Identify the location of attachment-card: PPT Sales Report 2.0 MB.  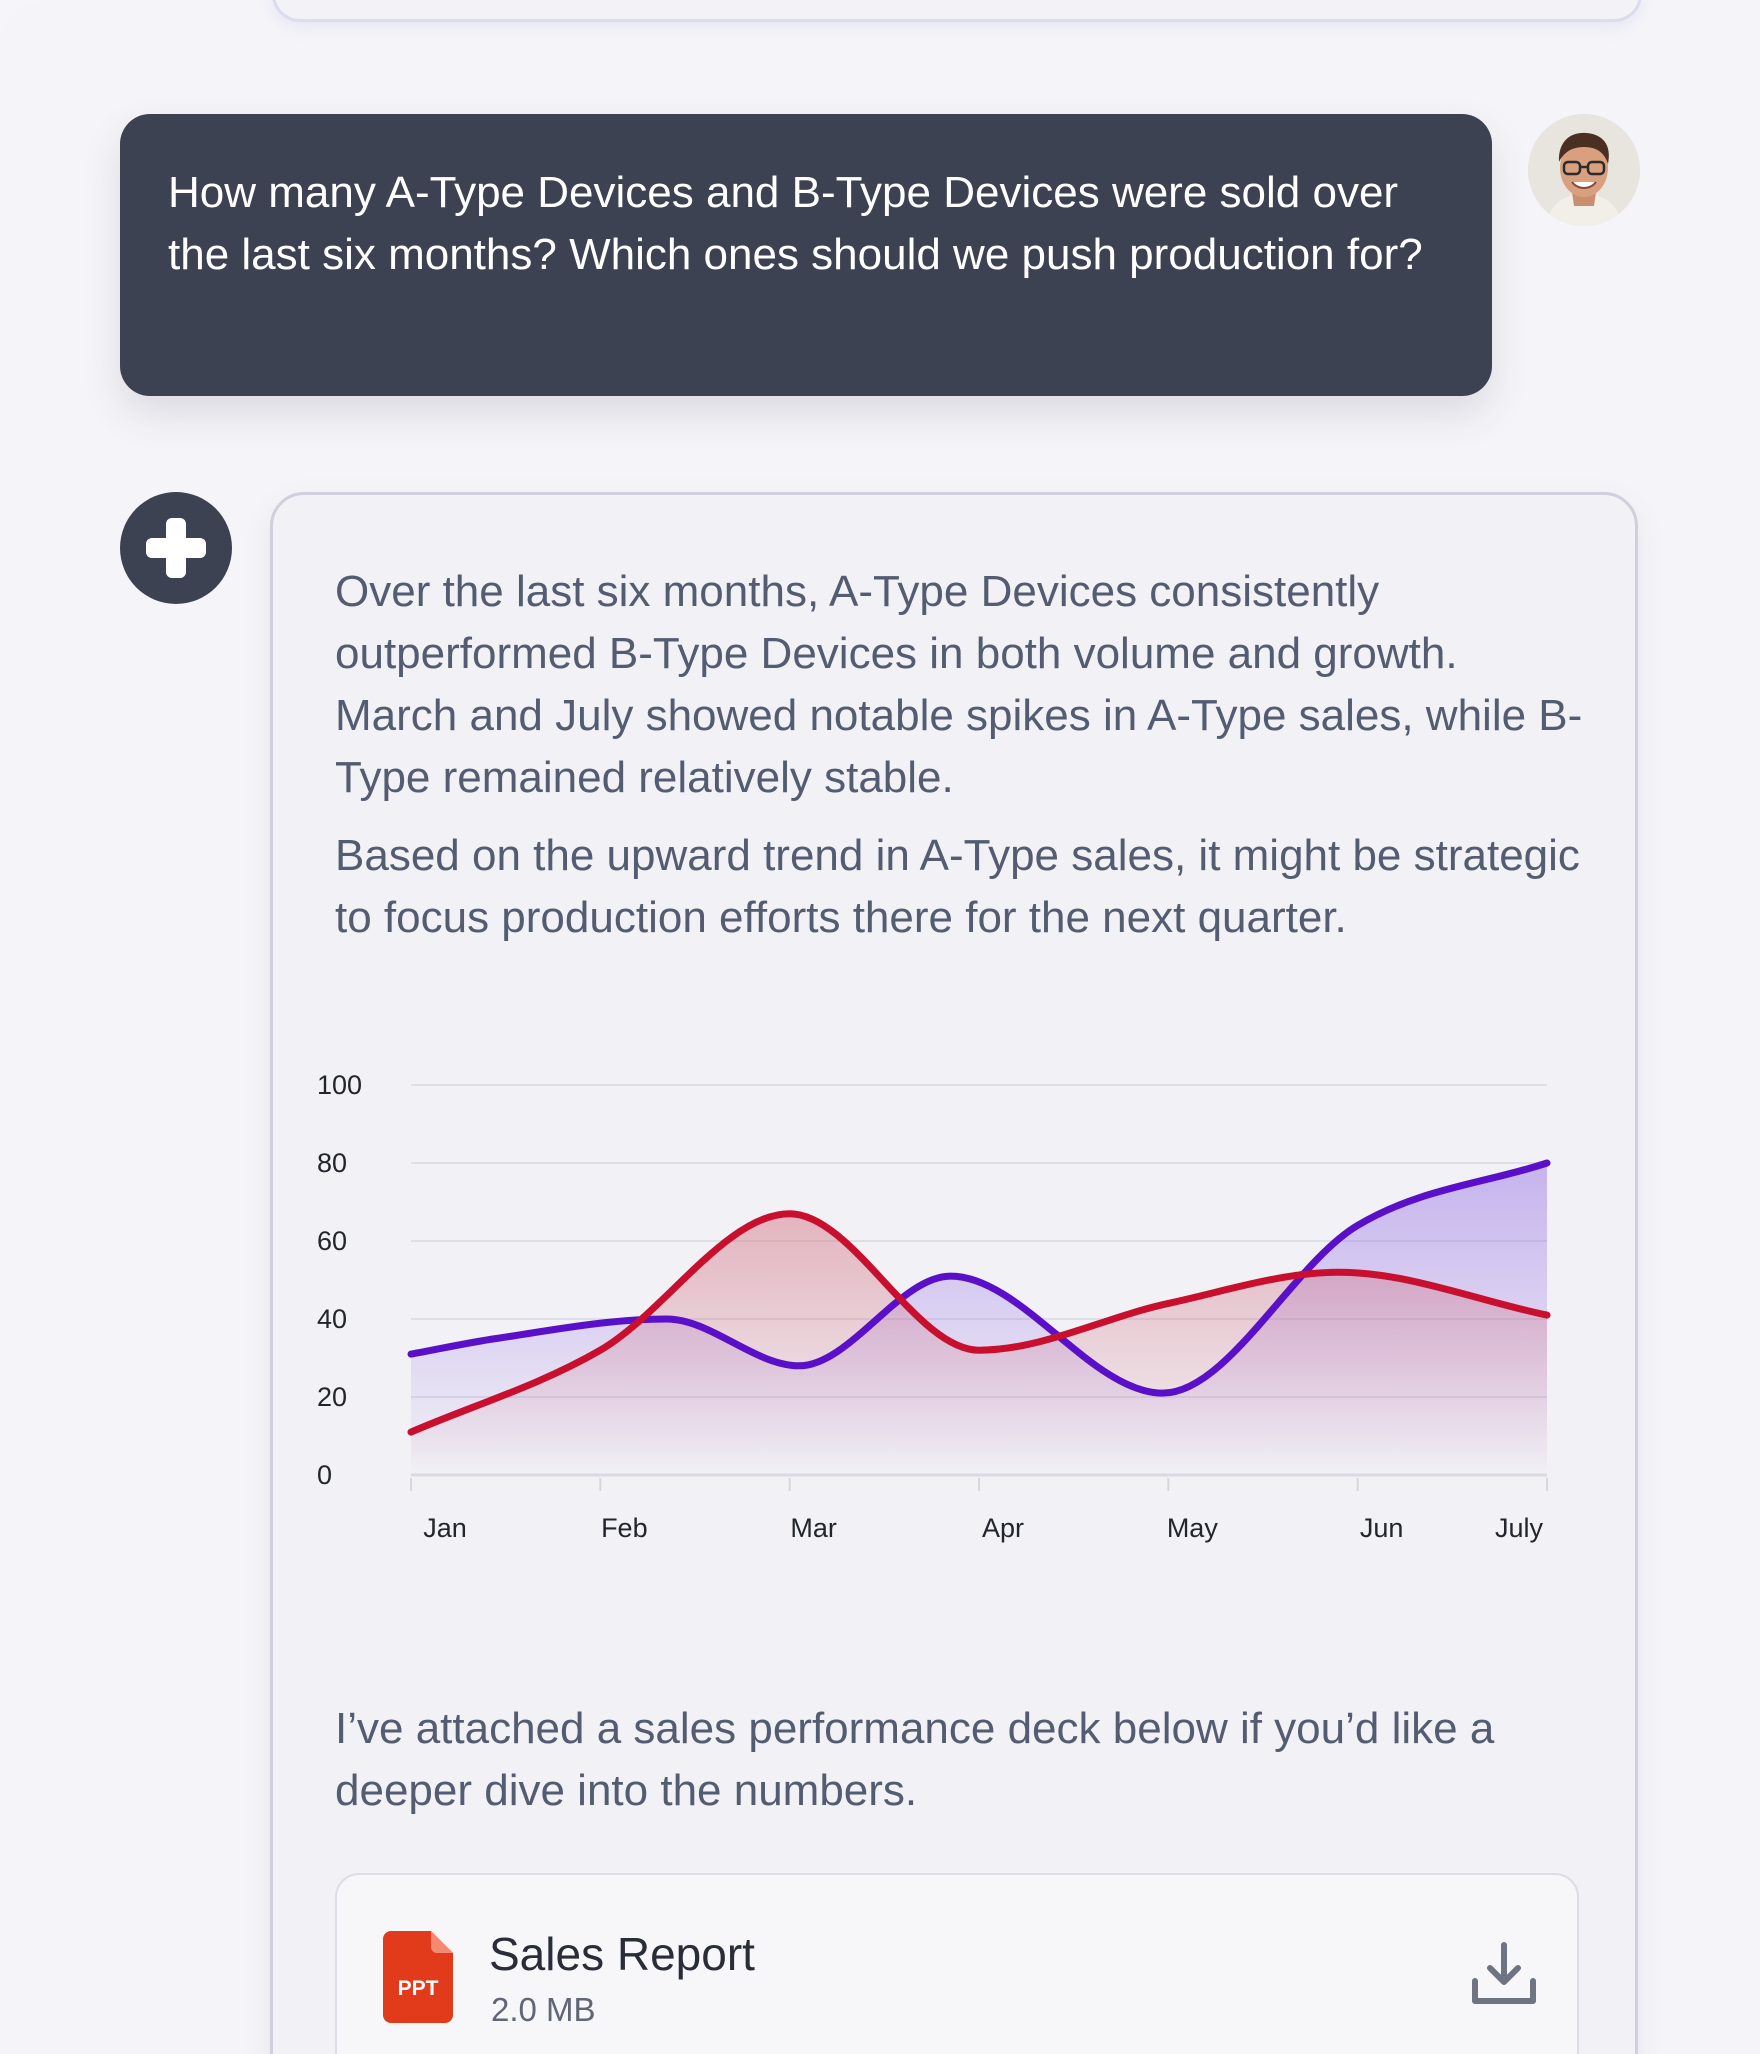
(957, 1963).